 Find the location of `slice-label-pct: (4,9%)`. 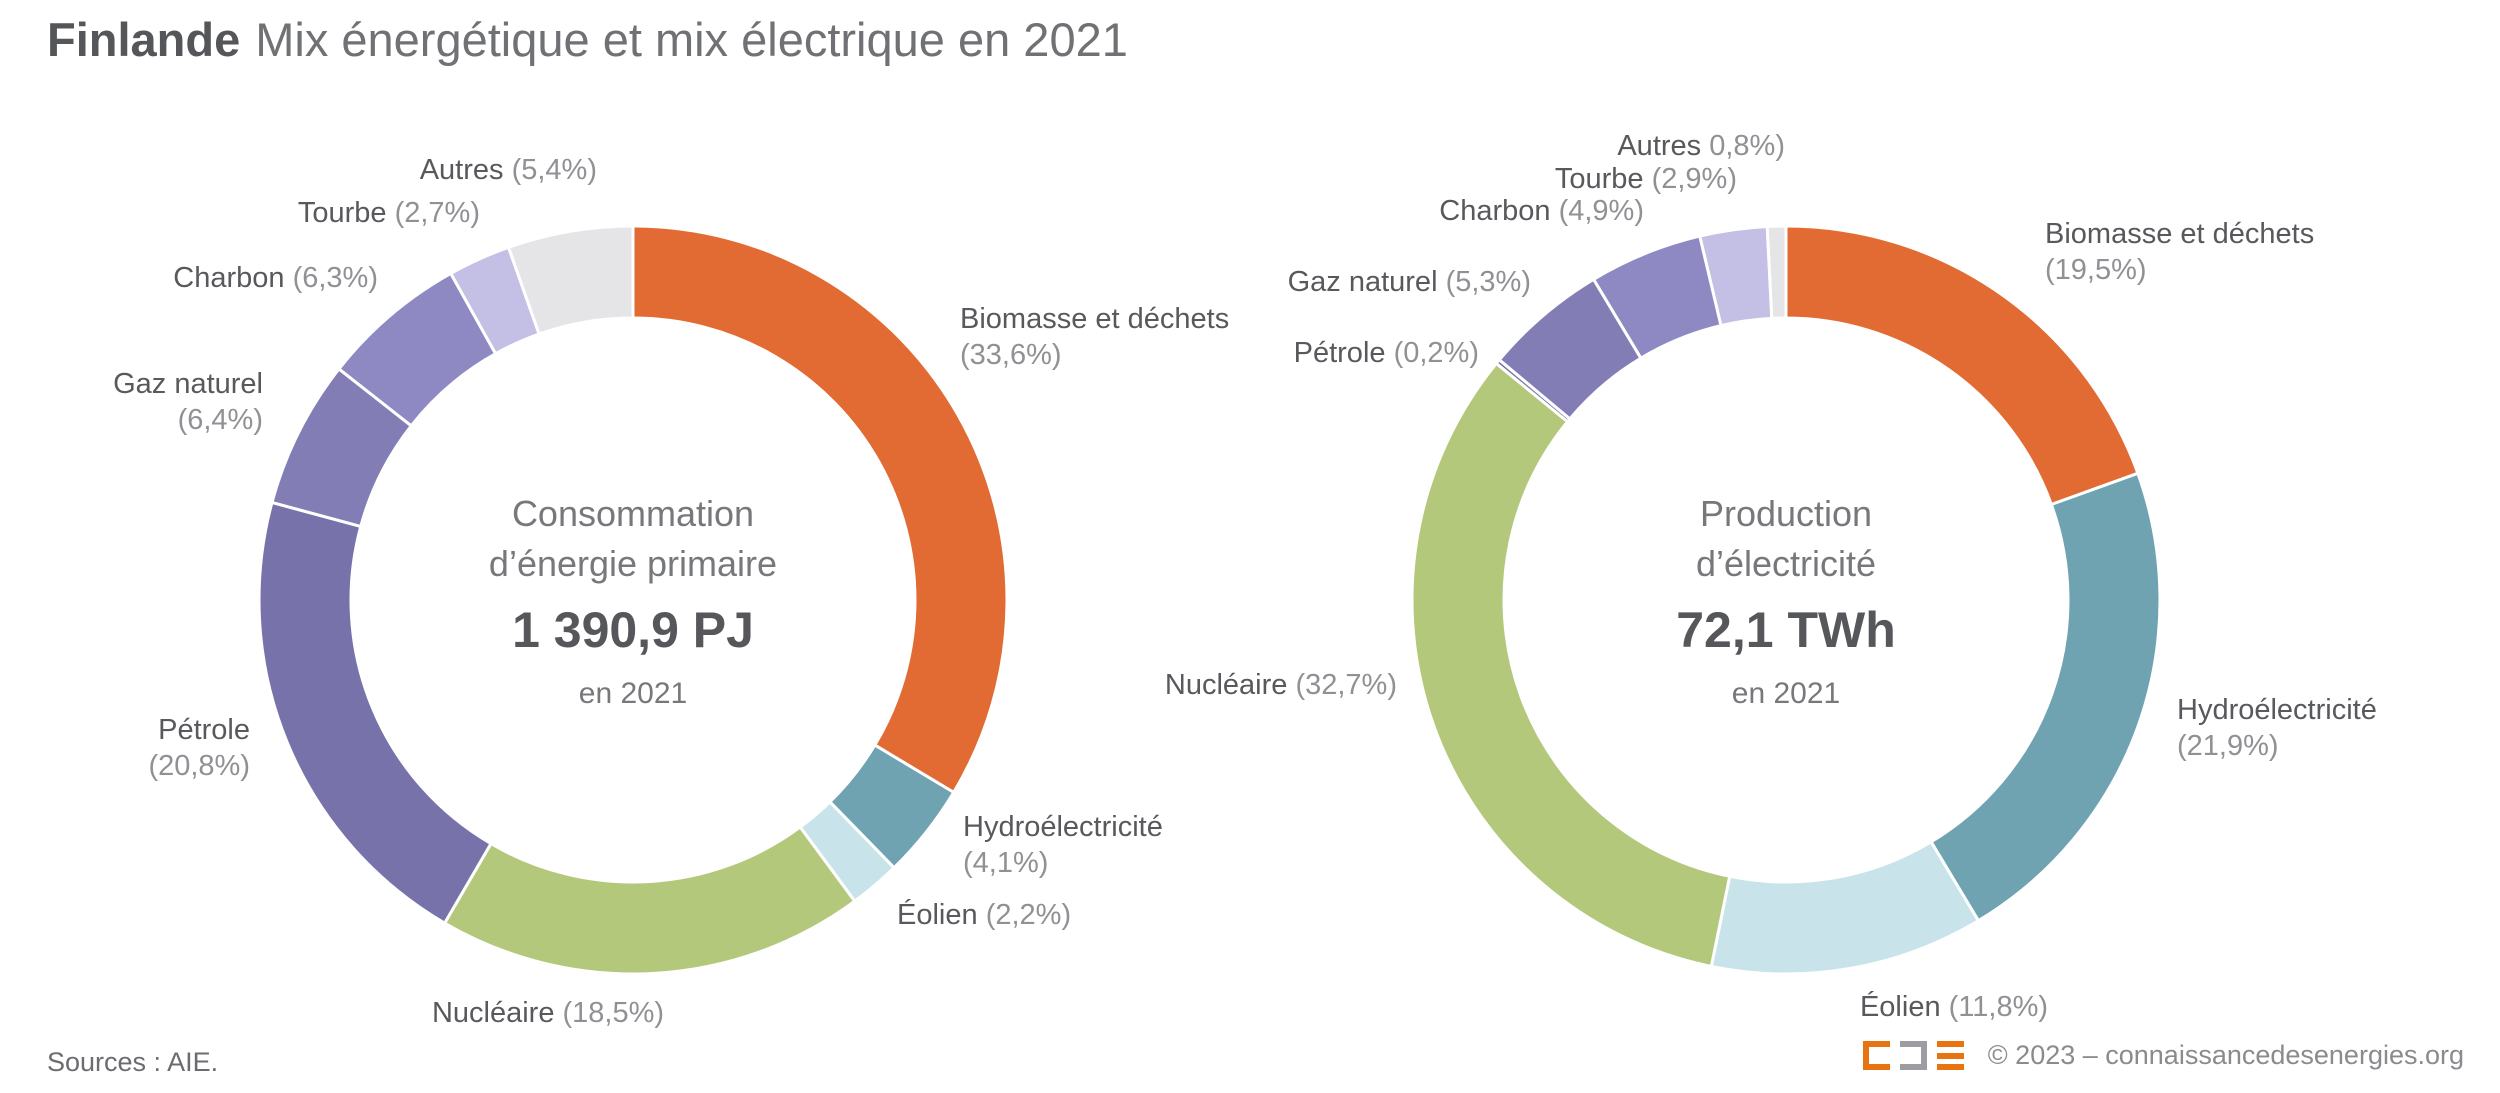

slice-label-pct: (4,9%) is located at coordinates (1601, 211).